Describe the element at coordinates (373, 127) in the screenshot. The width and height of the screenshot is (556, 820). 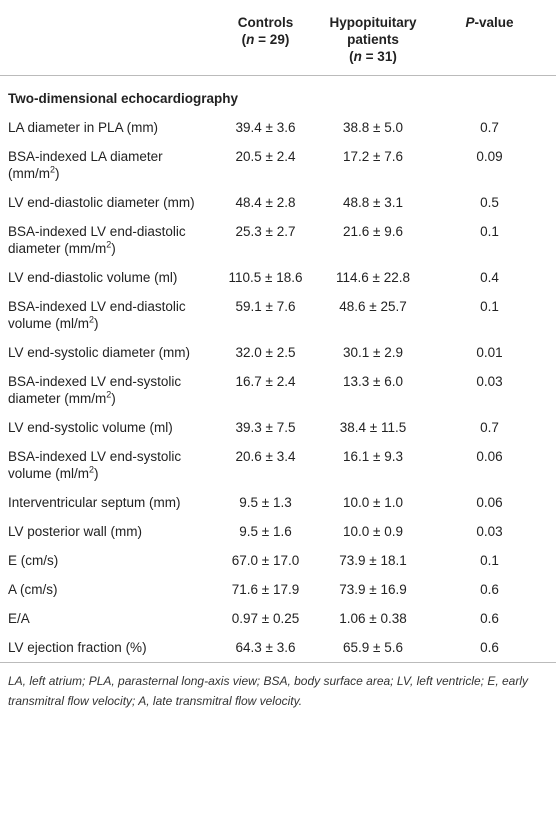
I see `cell: 38.8 ± 5.0` at that location.